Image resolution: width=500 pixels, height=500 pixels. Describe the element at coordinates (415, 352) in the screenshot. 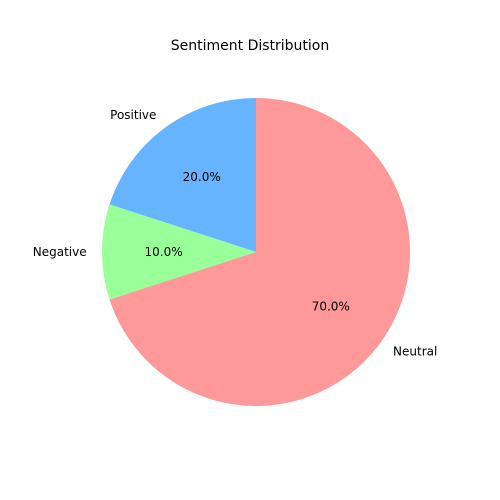

I see `pie-category-label-neutral: Neutral` at that location.